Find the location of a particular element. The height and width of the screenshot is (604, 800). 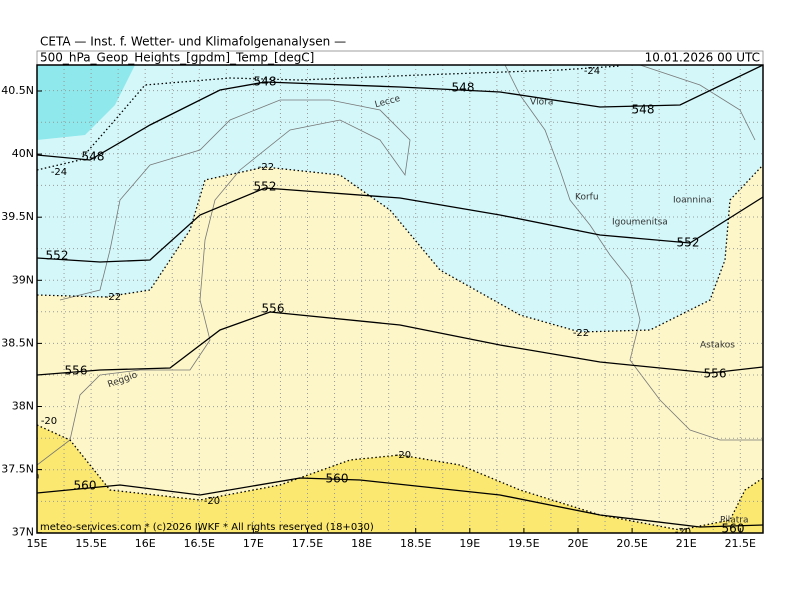

x-tick-label: 15.5E is located at coordinates (90, 543).